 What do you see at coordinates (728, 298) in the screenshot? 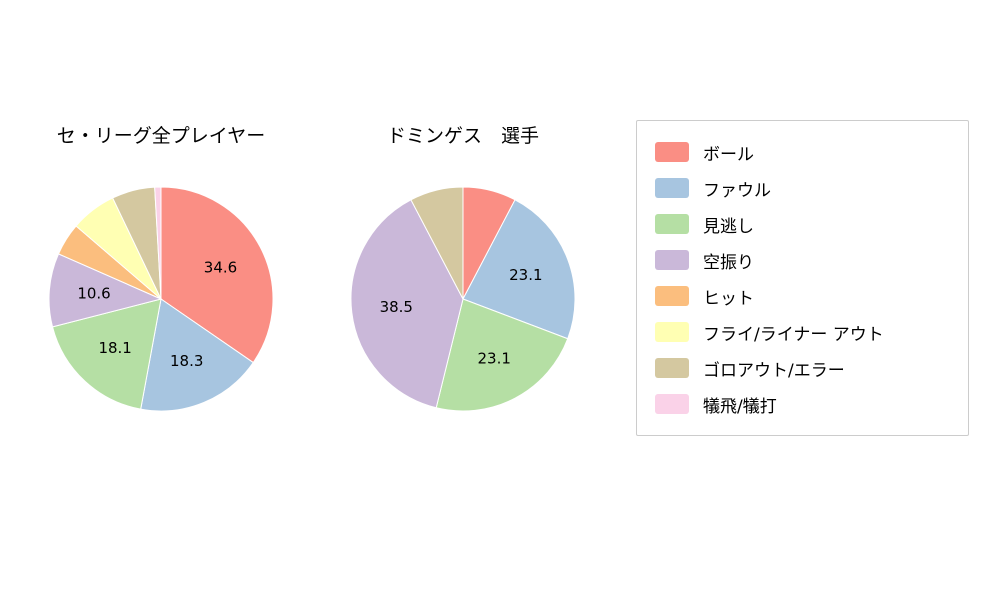
I see `legend-label: ヒット` at bounding box center [728, 298].